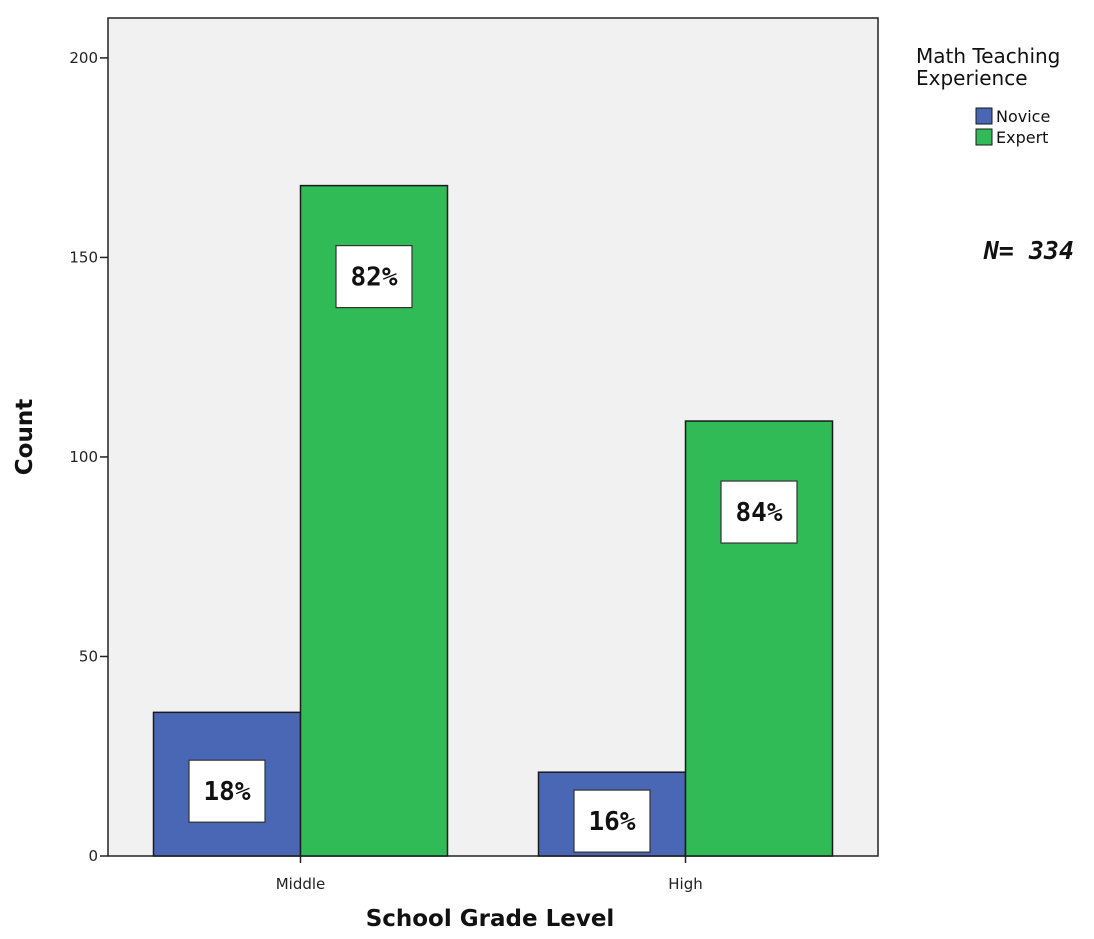  What do you see at coordinates (83, 58) in the screenshot?
I see `y-tick-label: 200` at bounding box center [83, 58].